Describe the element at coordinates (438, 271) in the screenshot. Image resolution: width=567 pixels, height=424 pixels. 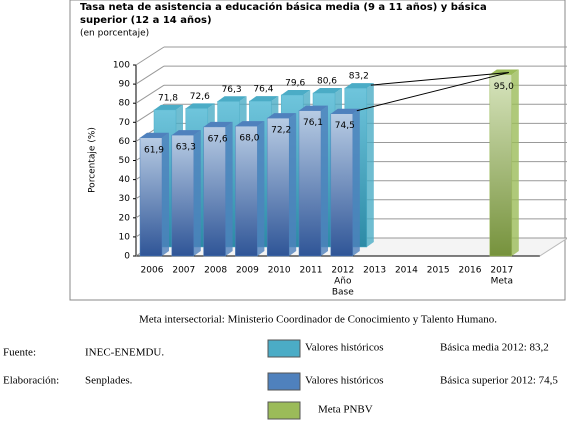
I see `x-tick-label: 2015` at that location.